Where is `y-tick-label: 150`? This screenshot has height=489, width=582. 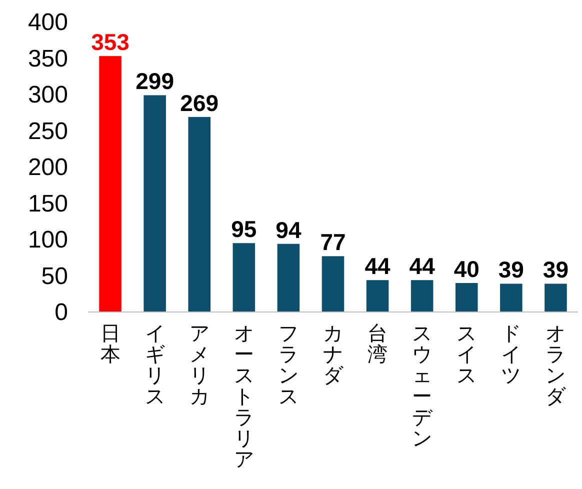
y-tick-label: 150 is located at coordinates (48, 204).